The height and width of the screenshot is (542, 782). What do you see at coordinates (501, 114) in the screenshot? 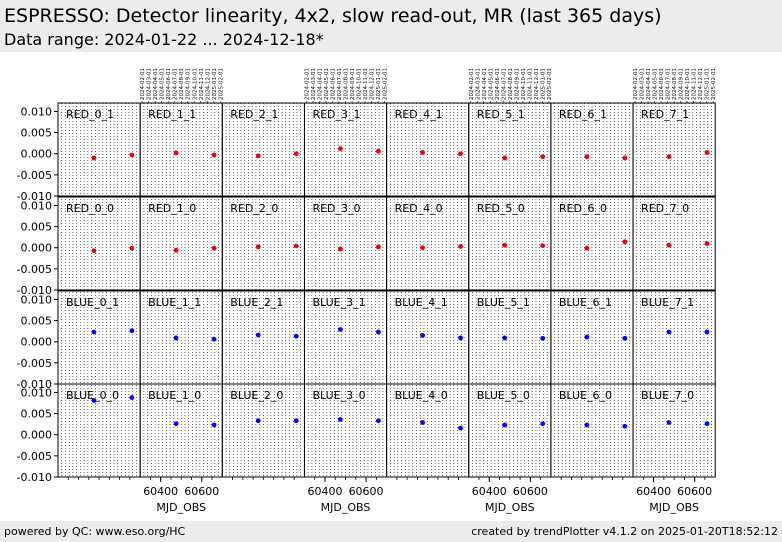
I see `panel-label: RED_5_1` at bounding box center [501, 114].